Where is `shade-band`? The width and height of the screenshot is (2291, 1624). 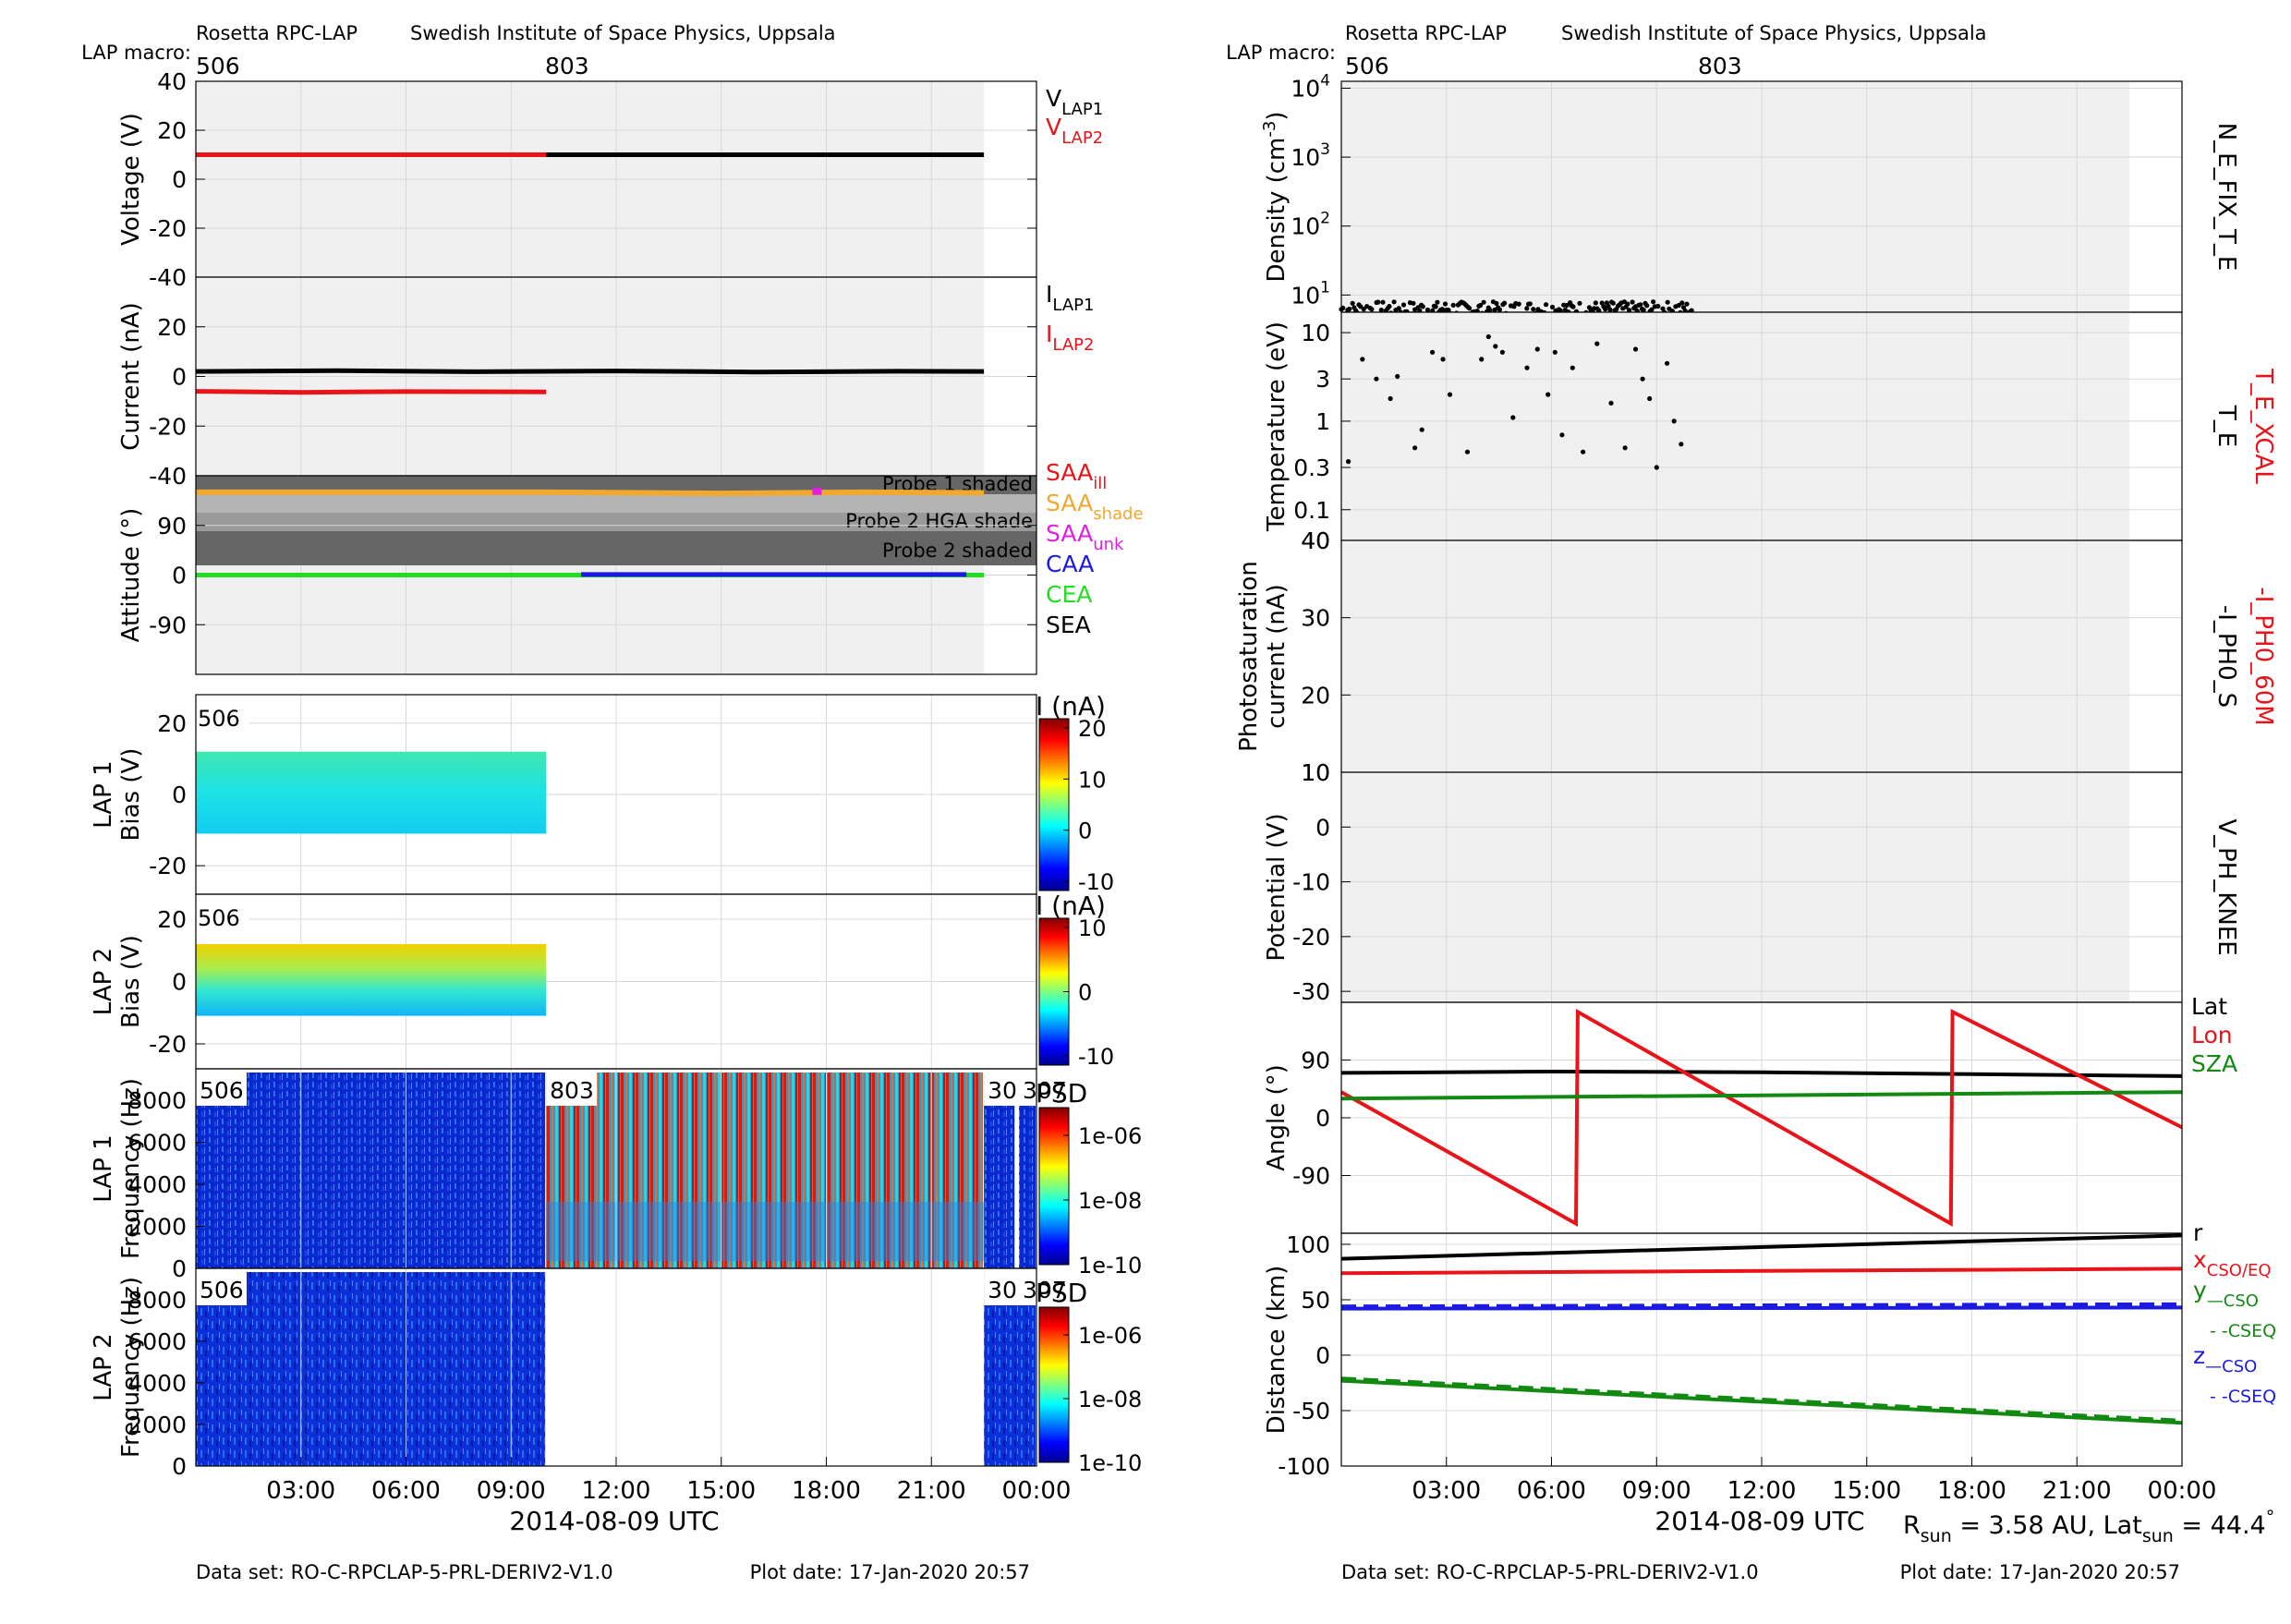 shade-band is located at coordinates (616, 522).